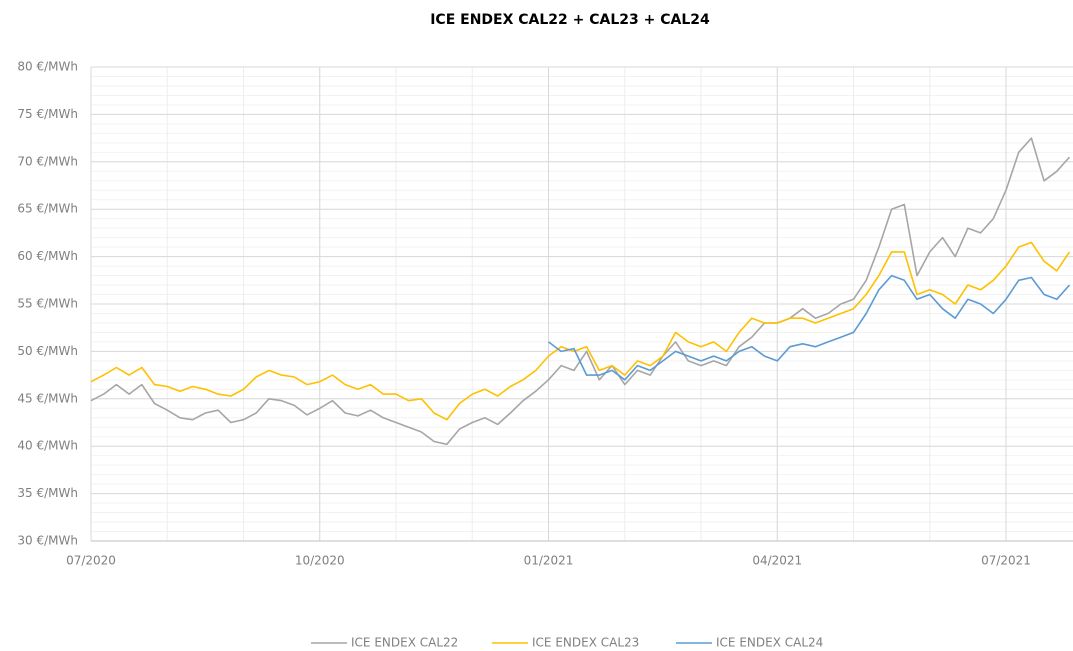 The height and width of the screenshot is (651, 1073). What do you see at coordinates (1006, 561) in the screenshot?
I see `x-tick-label: 07/2021` at bounding box center [1006, 561].